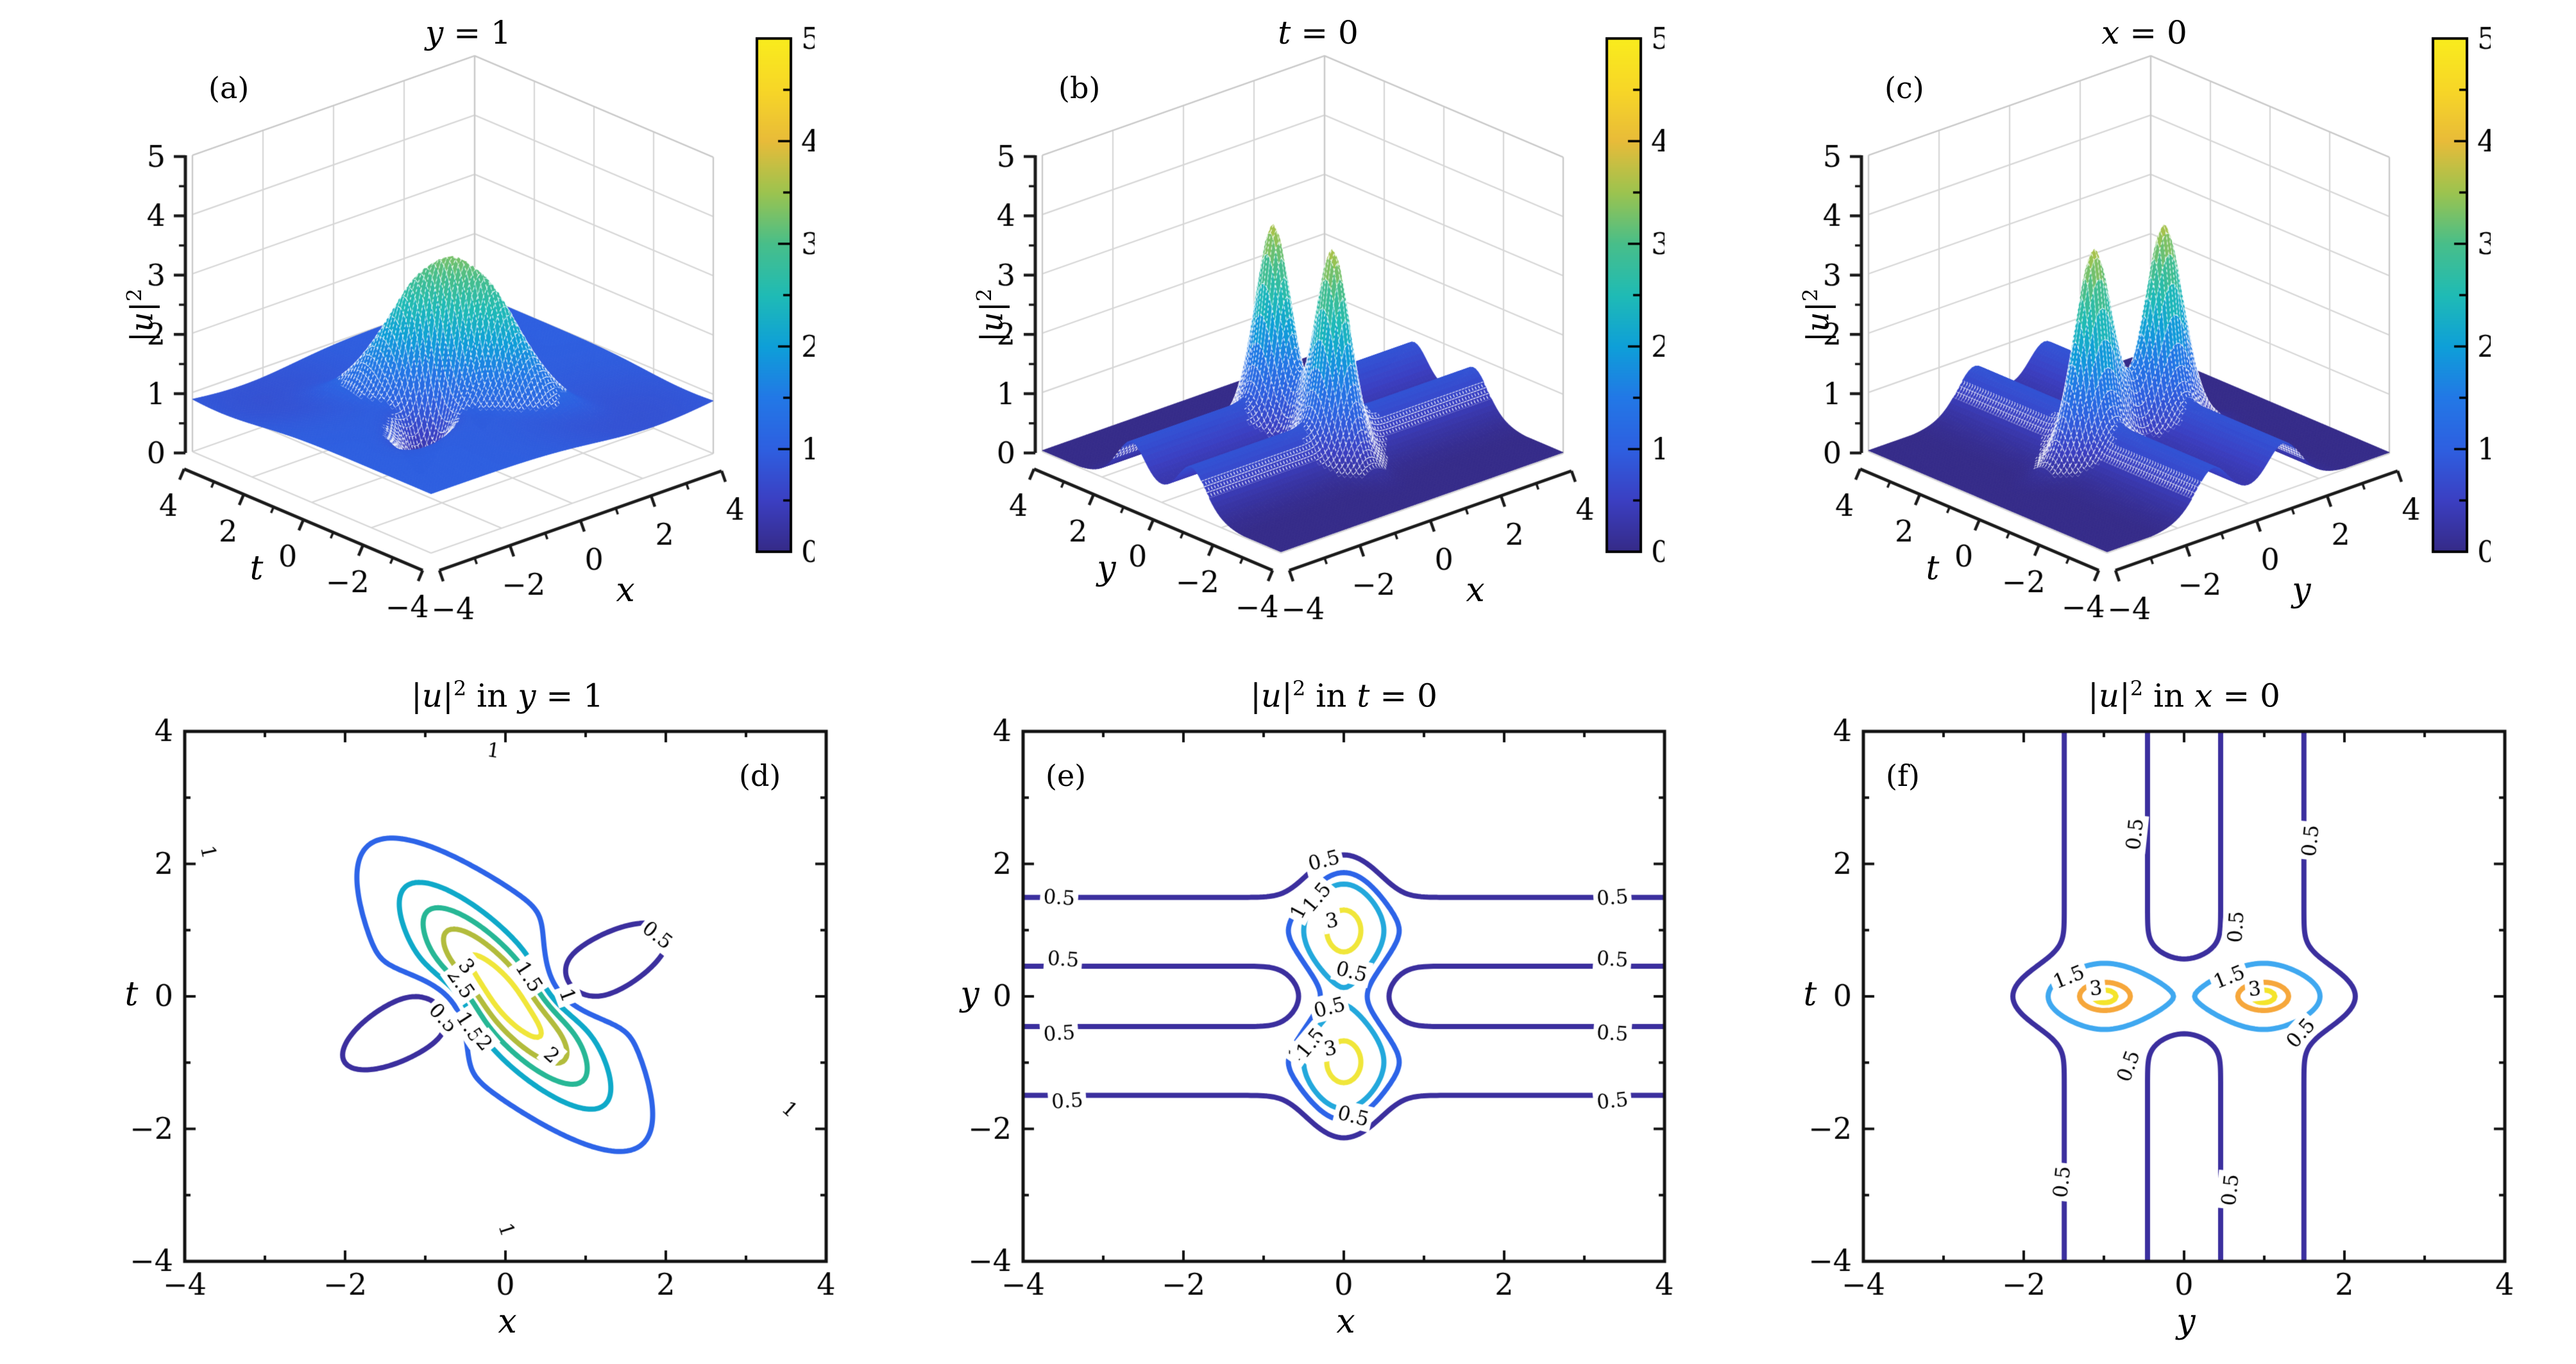 Image resolution: width=2576 pixels, height=1364 pixels. Describe the element at coordinates (141, 315) in the screenshot. I see `panel-a-zlabel: |u|2` at that location.